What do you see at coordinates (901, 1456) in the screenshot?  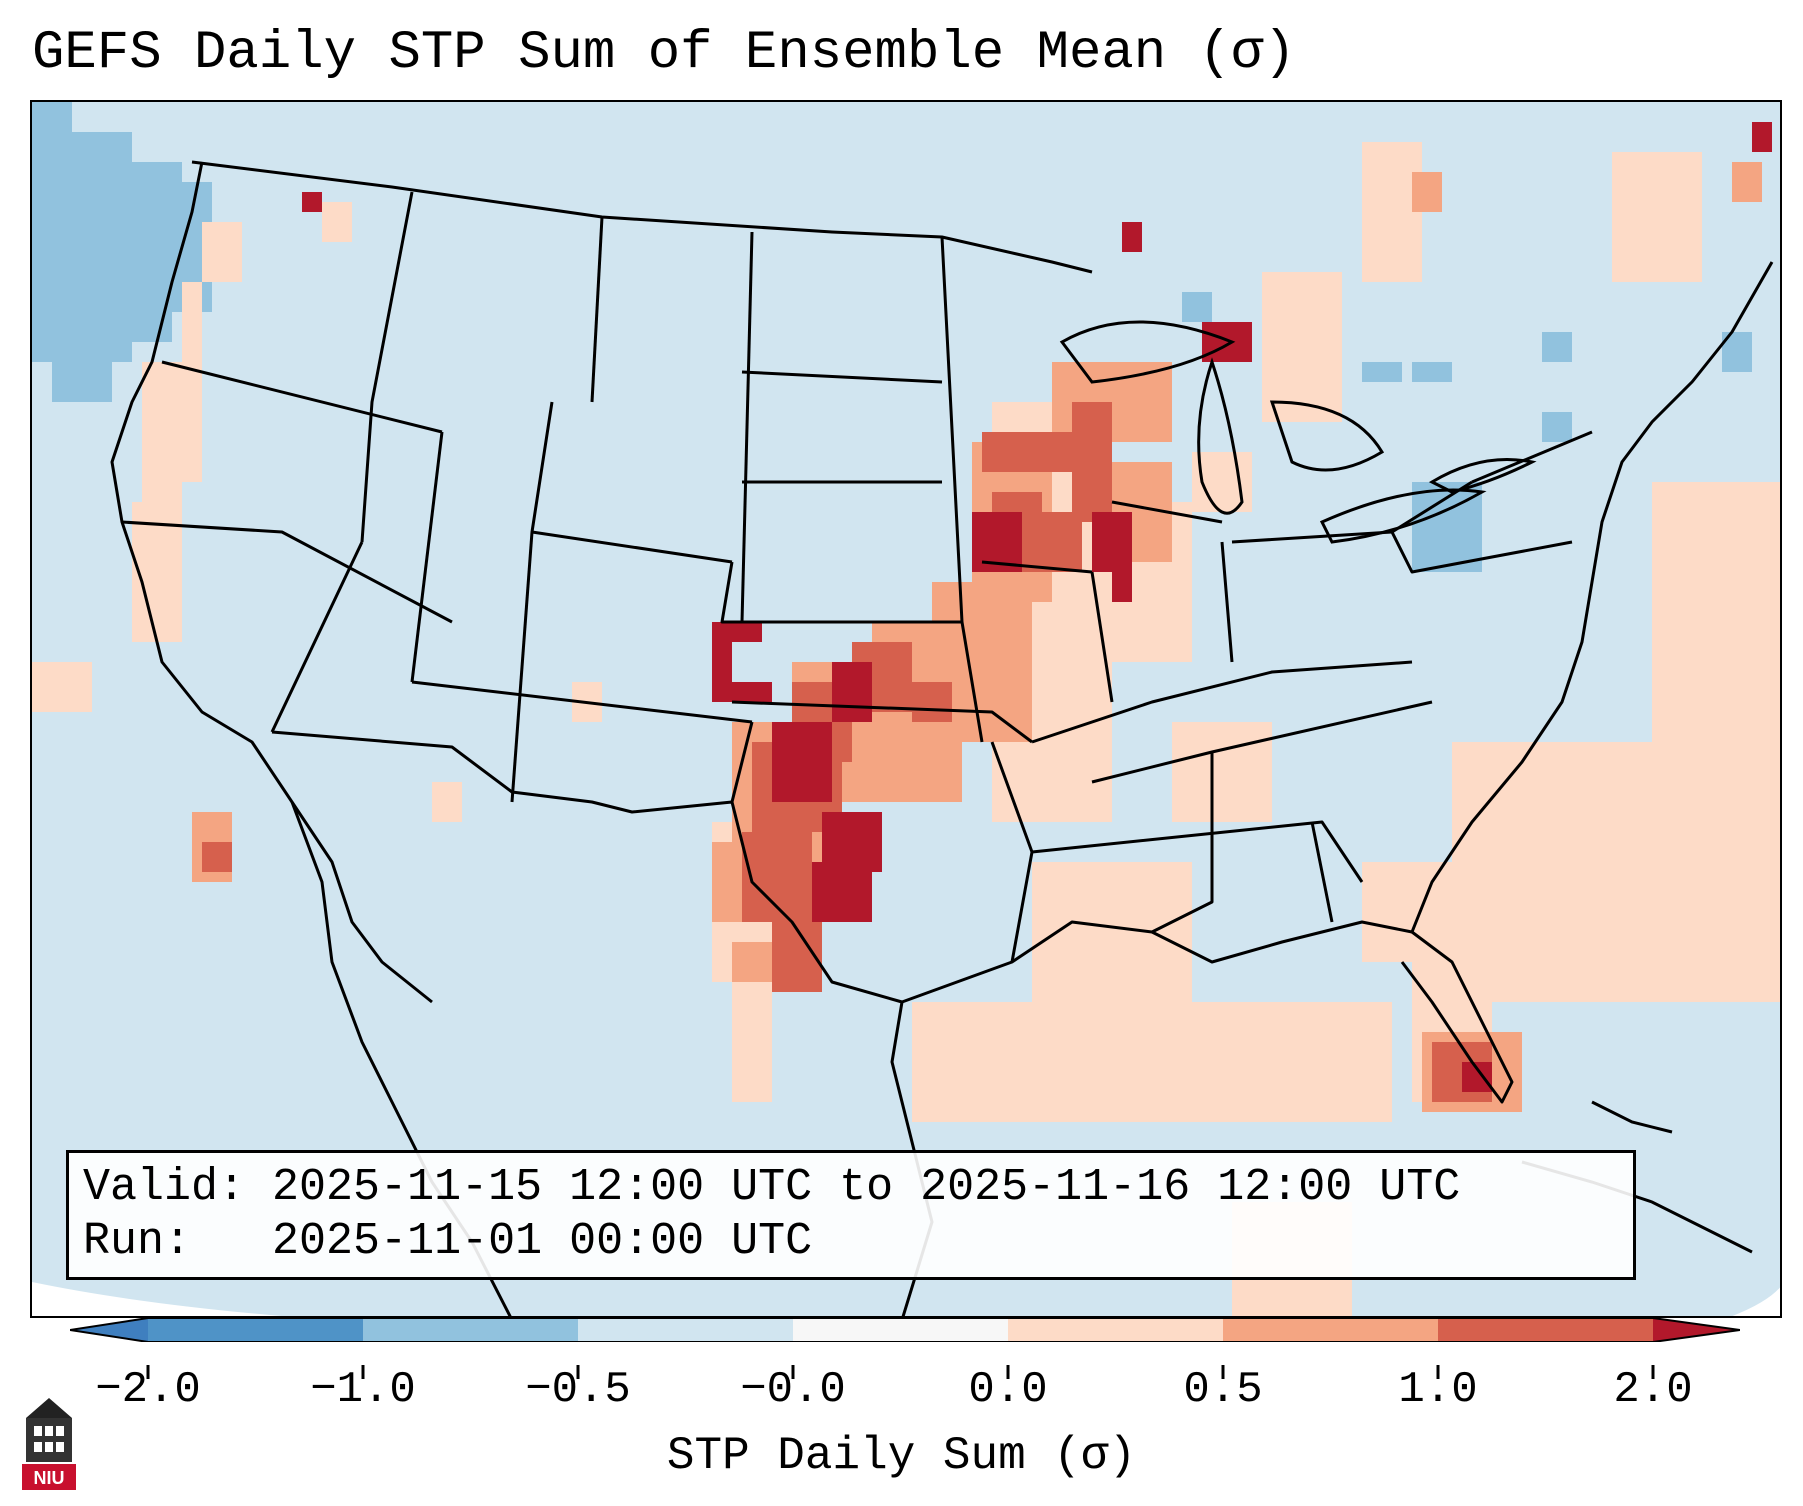 I see `colorbar-label: STP Daily Sum (σ)` at bounding box center [901, 1456].